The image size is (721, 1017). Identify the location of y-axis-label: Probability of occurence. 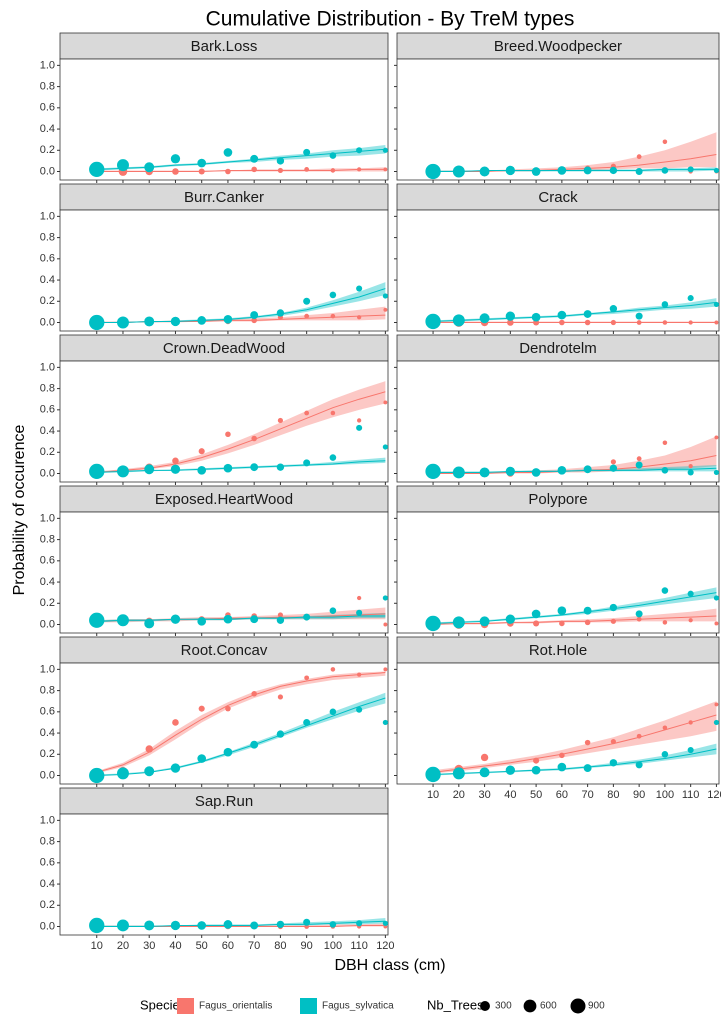
(19, 510).